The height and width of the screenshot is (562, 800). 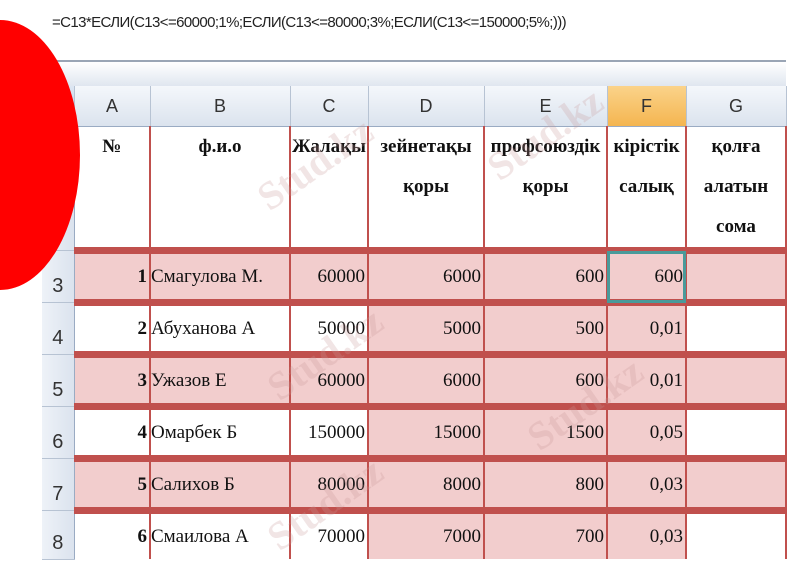 I want to click on table-row: 4 2 Абуханова А 50000 5000 500 0,01, so click(x=414, y=327).